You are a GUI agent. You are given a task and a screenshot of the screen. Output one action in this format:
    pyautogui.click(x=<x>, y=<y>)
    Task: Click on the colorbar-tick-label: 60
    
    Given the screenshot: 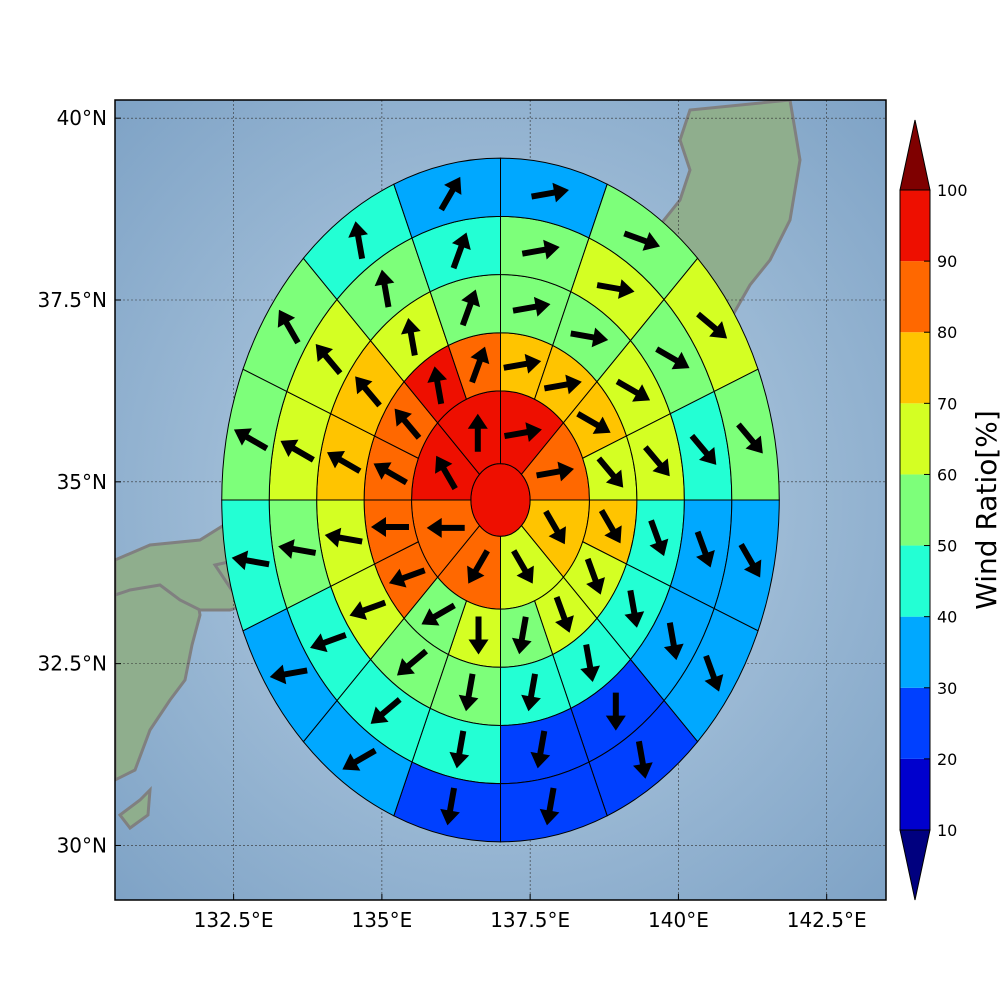 What is the action you would take?
    pyautogui.click(x=947, y=474)
    